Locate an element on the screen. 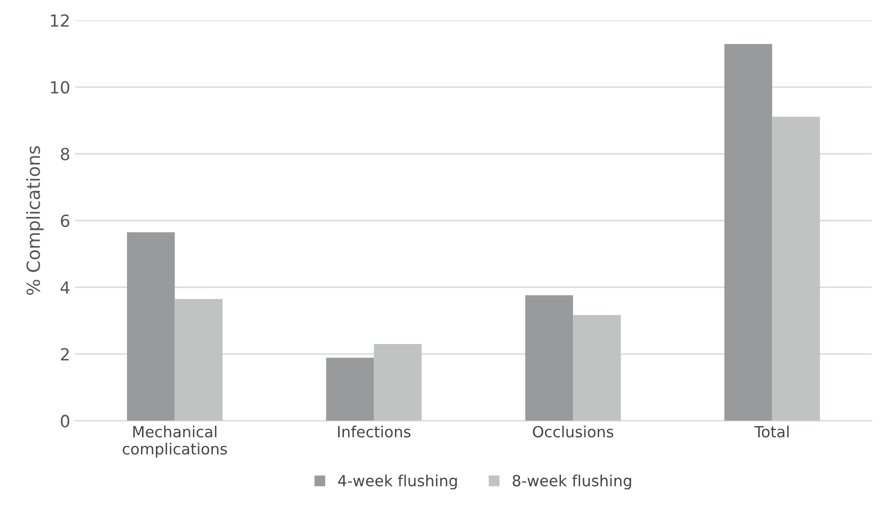 Image resolution: width=885 pixels, height=507 pixels. y-tick-label: 12 is located at coordinates (59, 20).